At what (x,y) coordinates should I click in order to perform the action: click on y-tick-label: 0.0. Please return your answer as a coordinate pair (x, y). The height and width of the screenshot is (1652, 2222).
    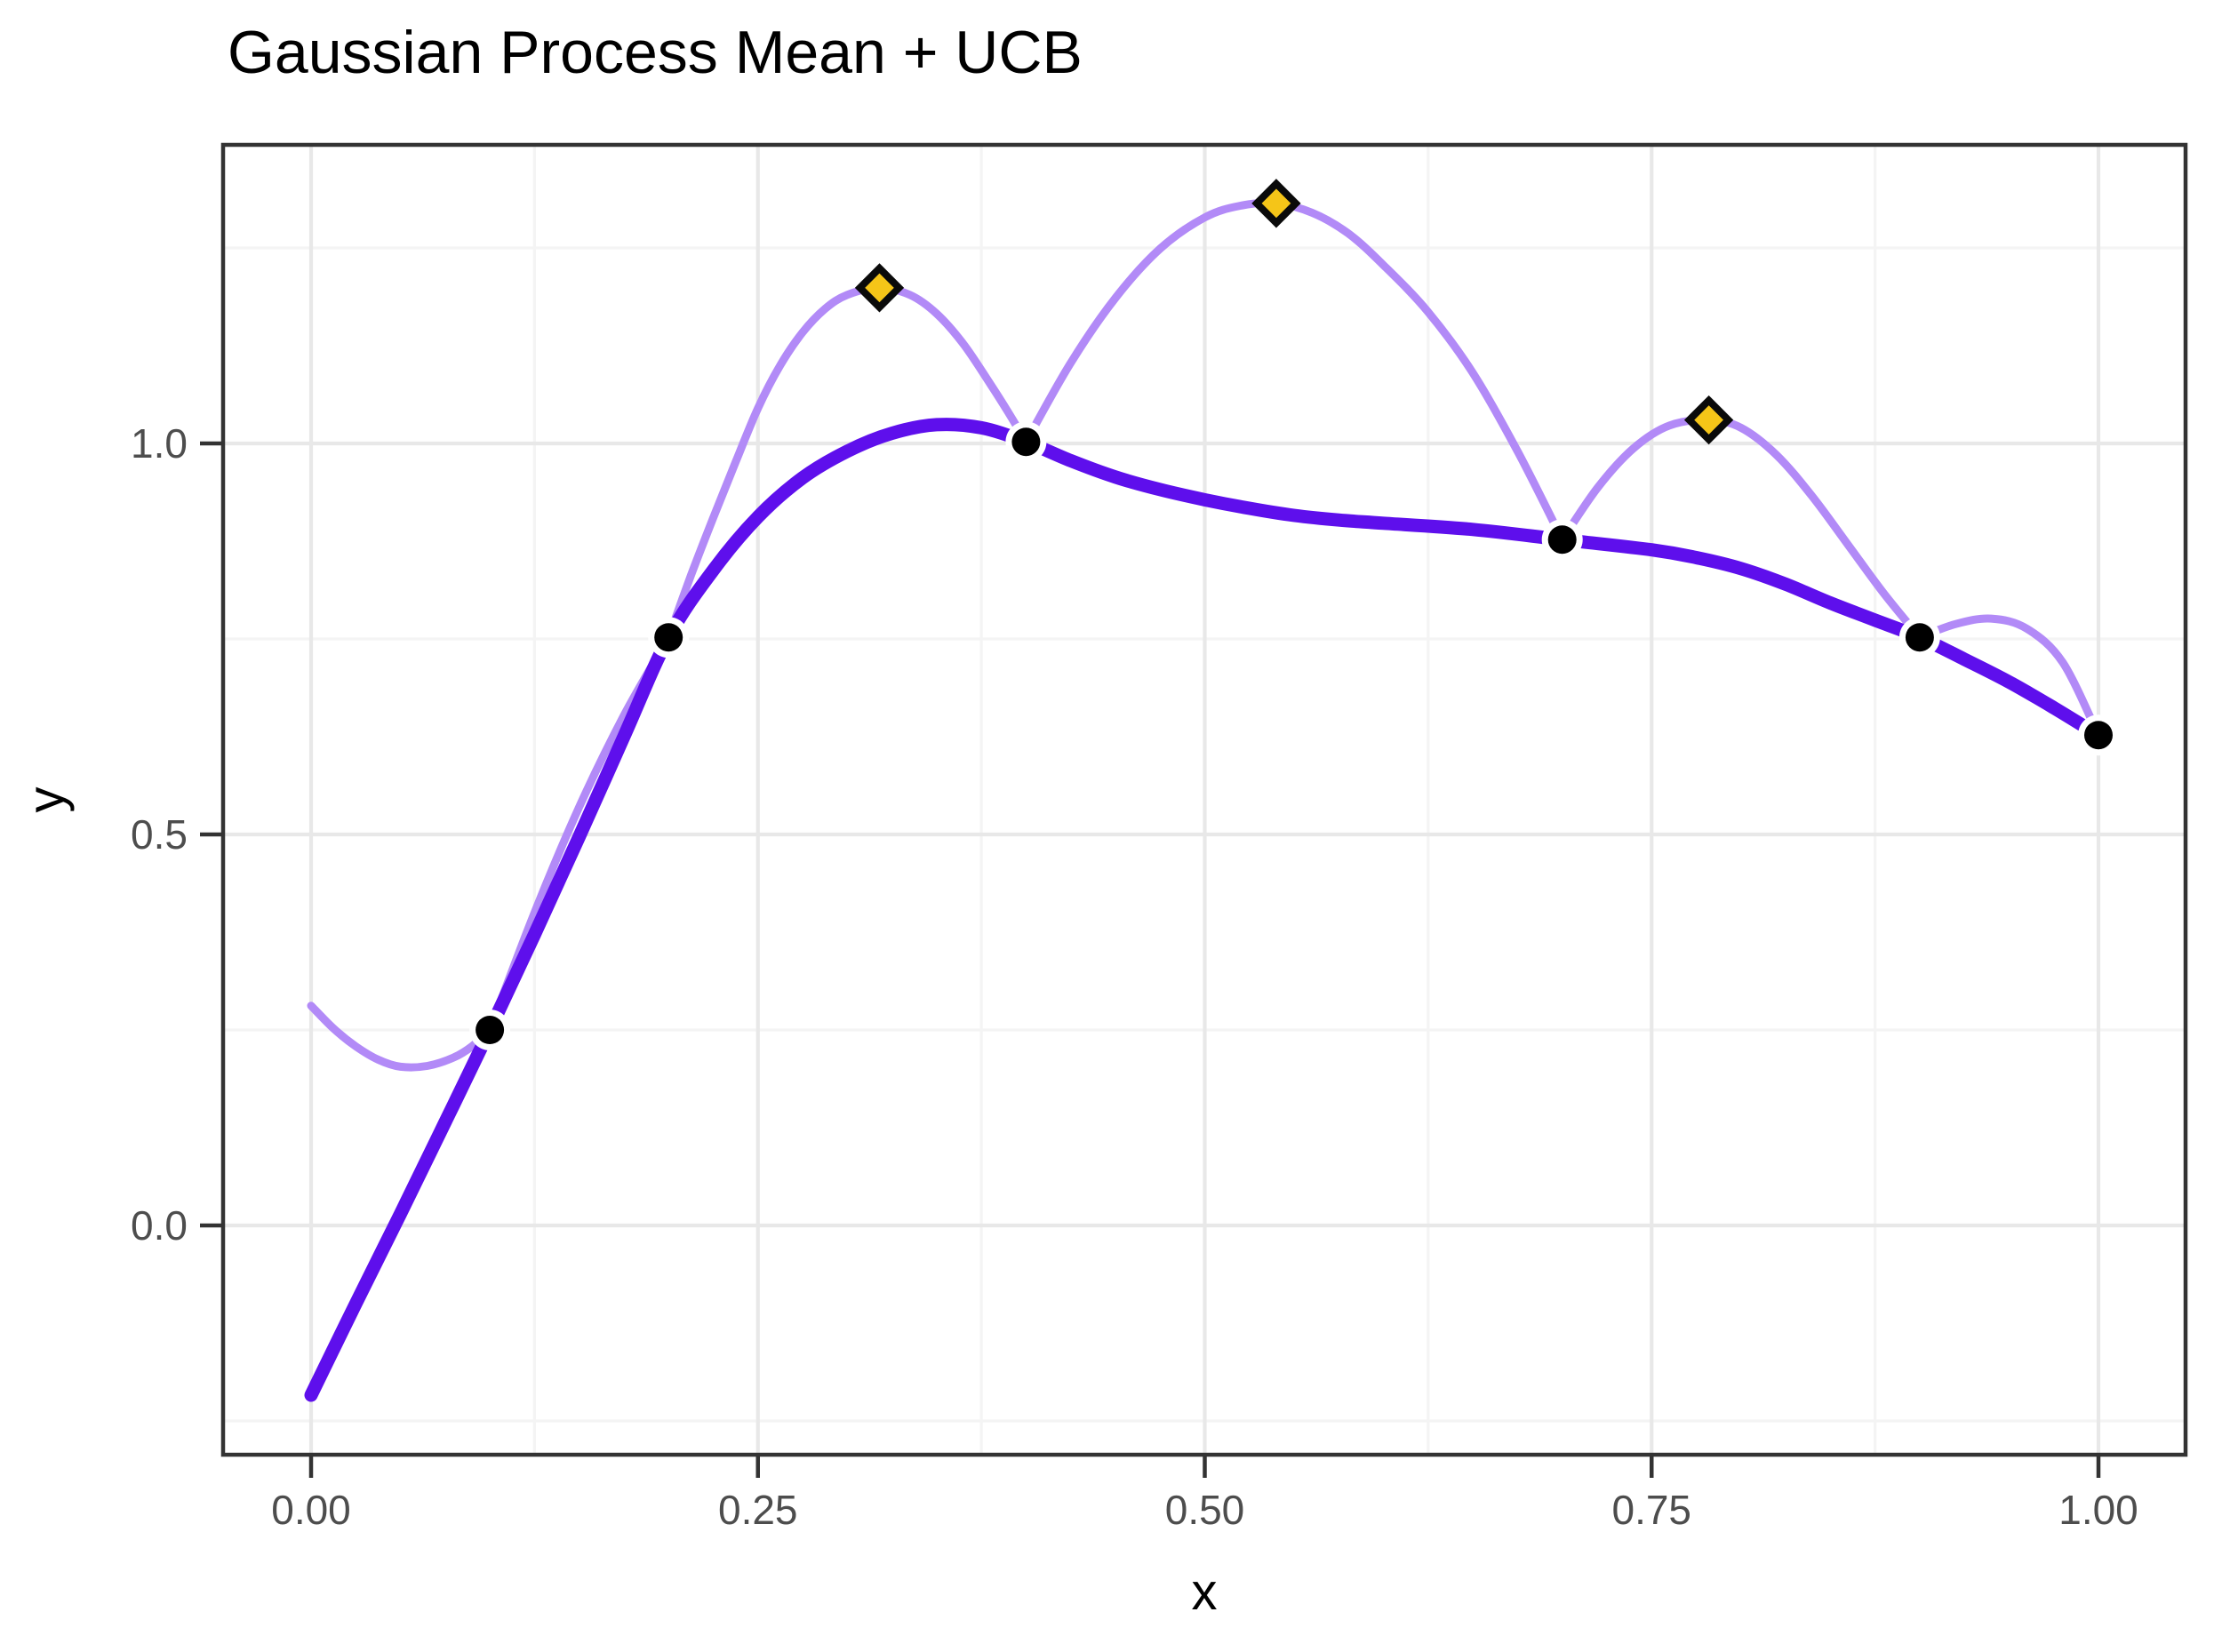
    Looking at the image, I should click on (160, 1225).